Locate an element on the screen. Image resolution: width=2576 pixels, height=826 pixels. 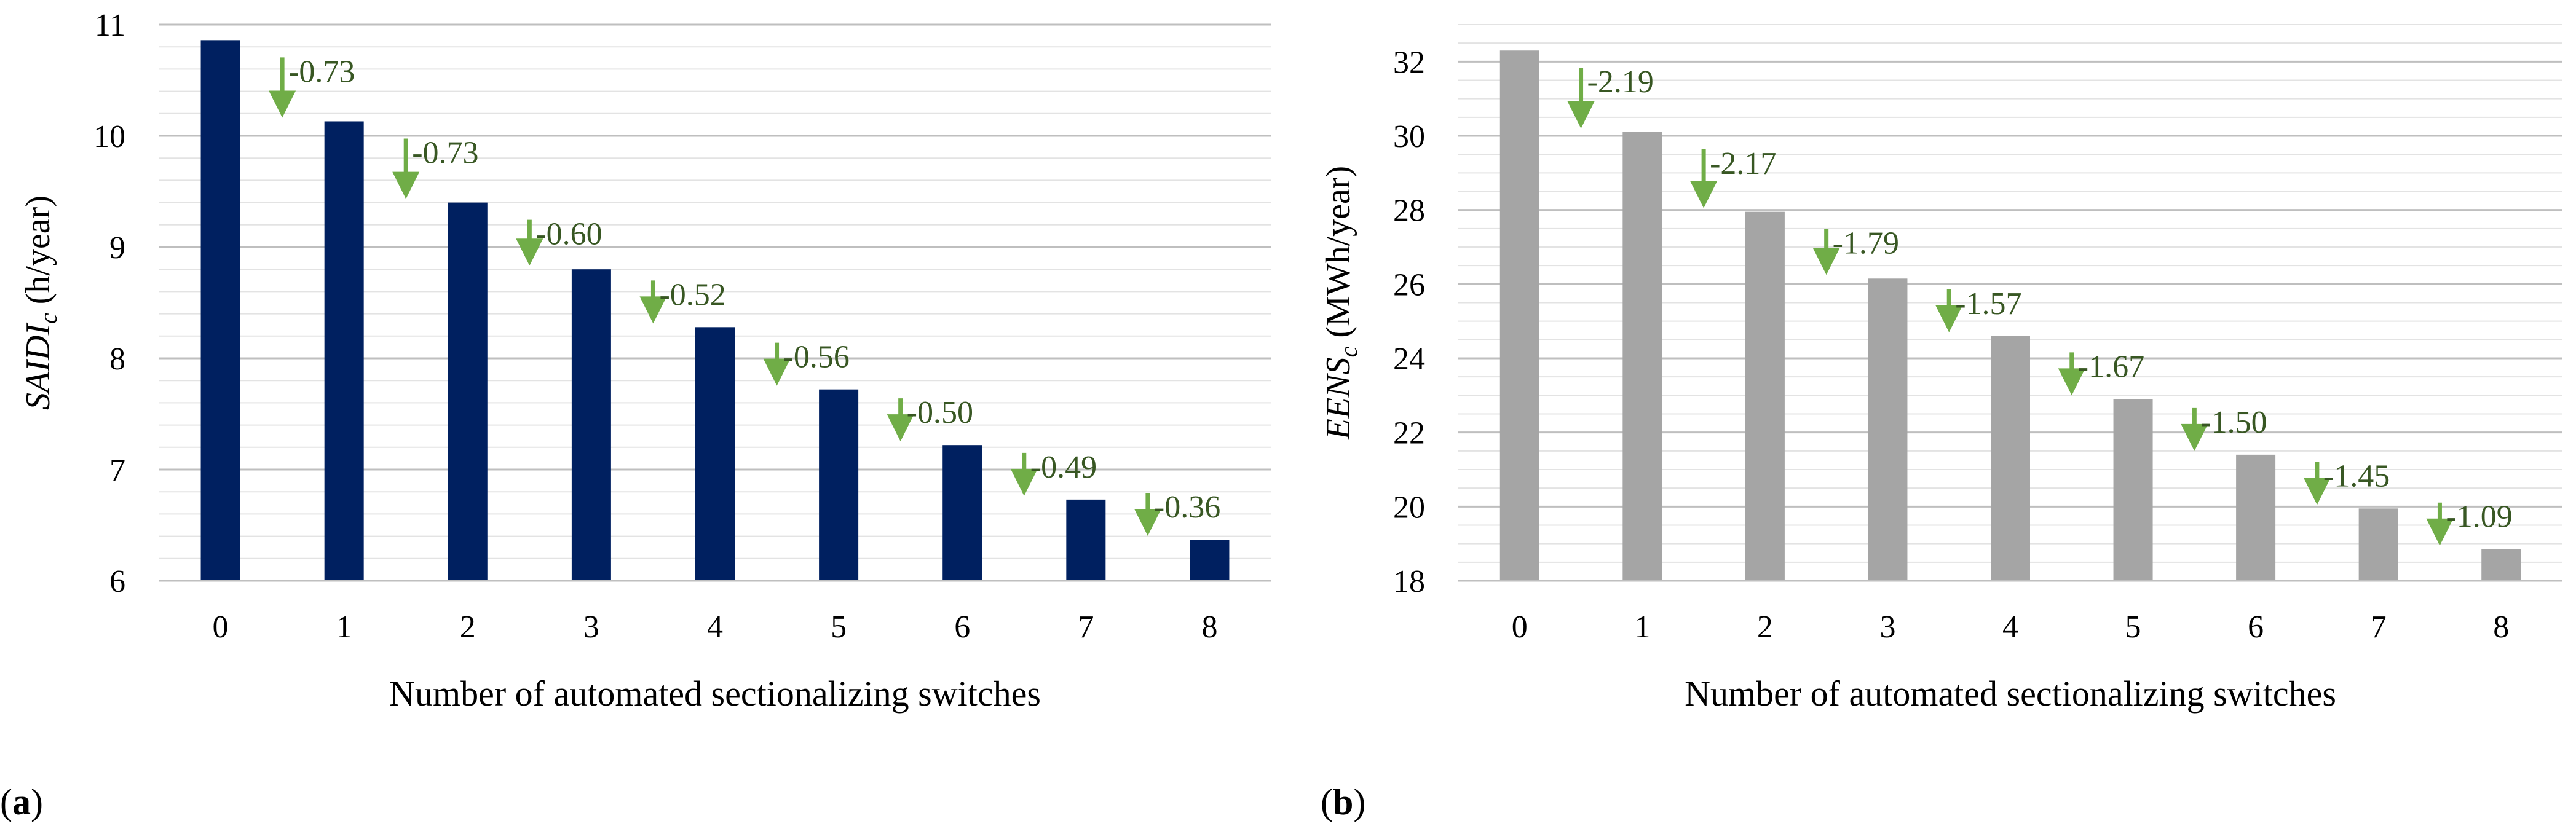
reduction-label: -1.45 is located at coordinates (2357, 476).